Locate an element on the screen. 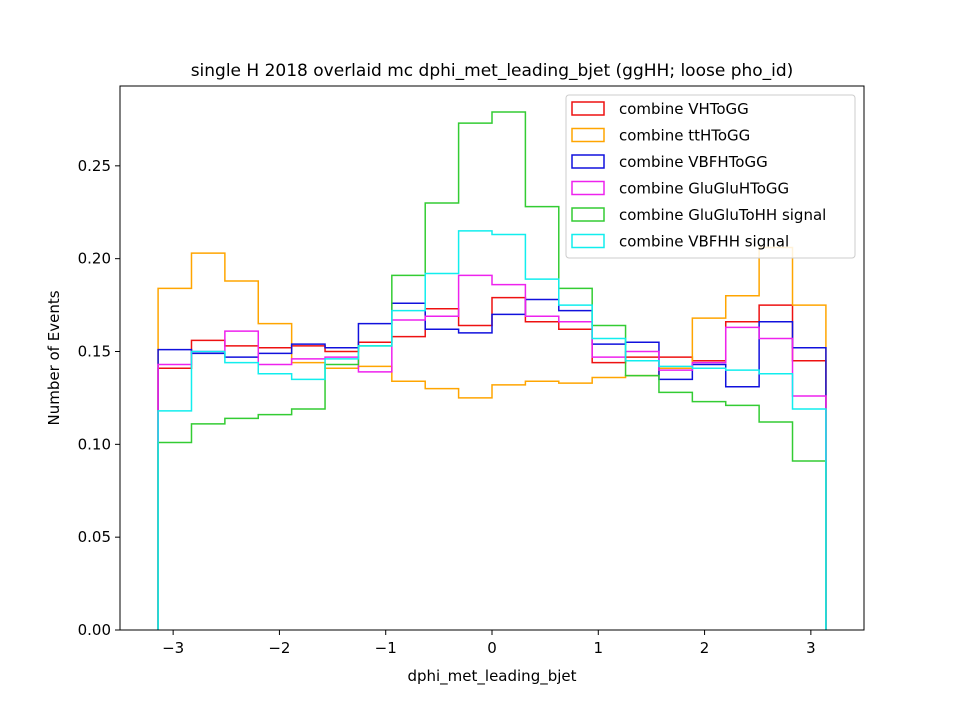 The width and height of the screenshot is (960, 720). y-tick-label: 0.10 is located at coordinates (94, 444).